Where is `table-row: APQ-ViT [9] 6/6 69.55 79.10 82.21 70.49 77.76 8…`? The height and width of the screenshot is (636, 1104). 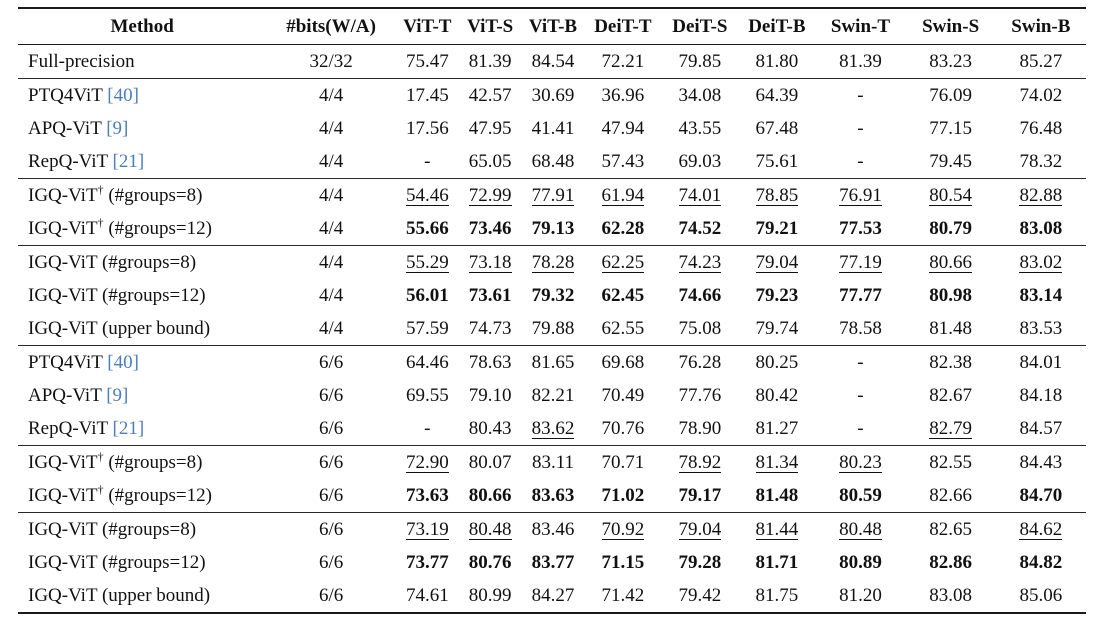
table-row: APQ-ViT [9] 6/6 69.55 79.10 82.21 70.49 77.76 8… is located at coordinates (552, 395).